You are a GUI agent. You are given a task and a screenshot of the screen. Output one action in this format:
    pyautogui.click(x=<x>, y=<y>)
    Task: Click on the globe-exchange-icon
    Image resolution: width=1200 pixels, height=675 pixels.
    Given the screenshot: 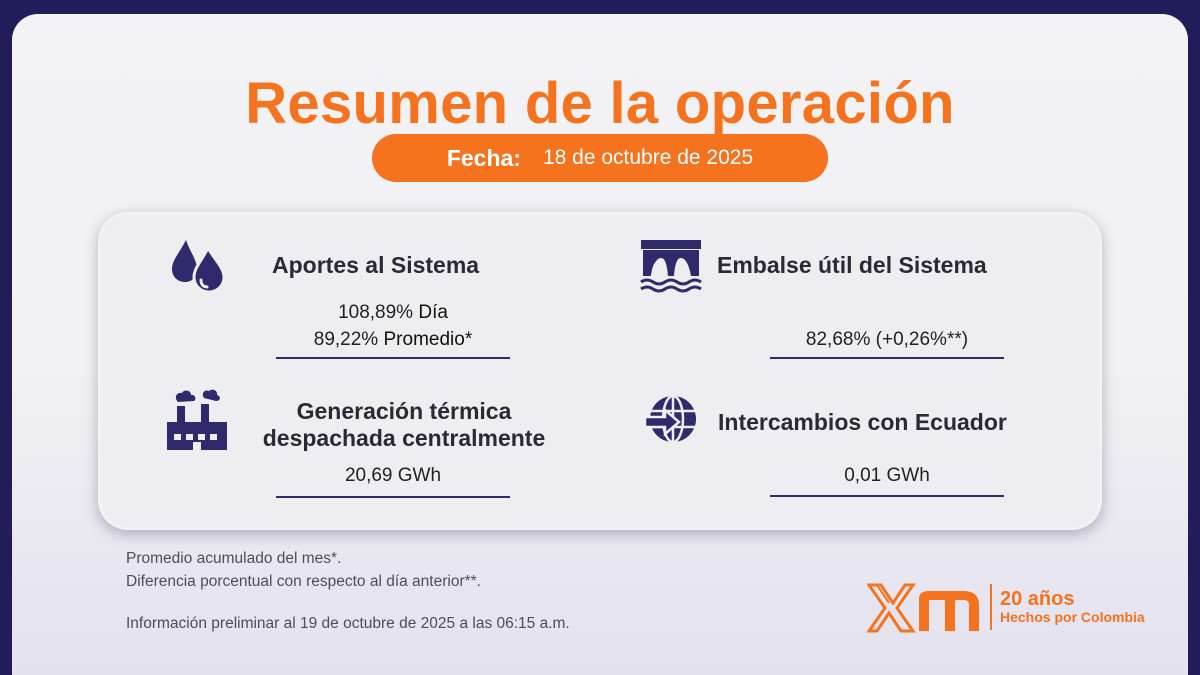 What is the action you would take?
    pyautogui.click(x=669, y=419)
    